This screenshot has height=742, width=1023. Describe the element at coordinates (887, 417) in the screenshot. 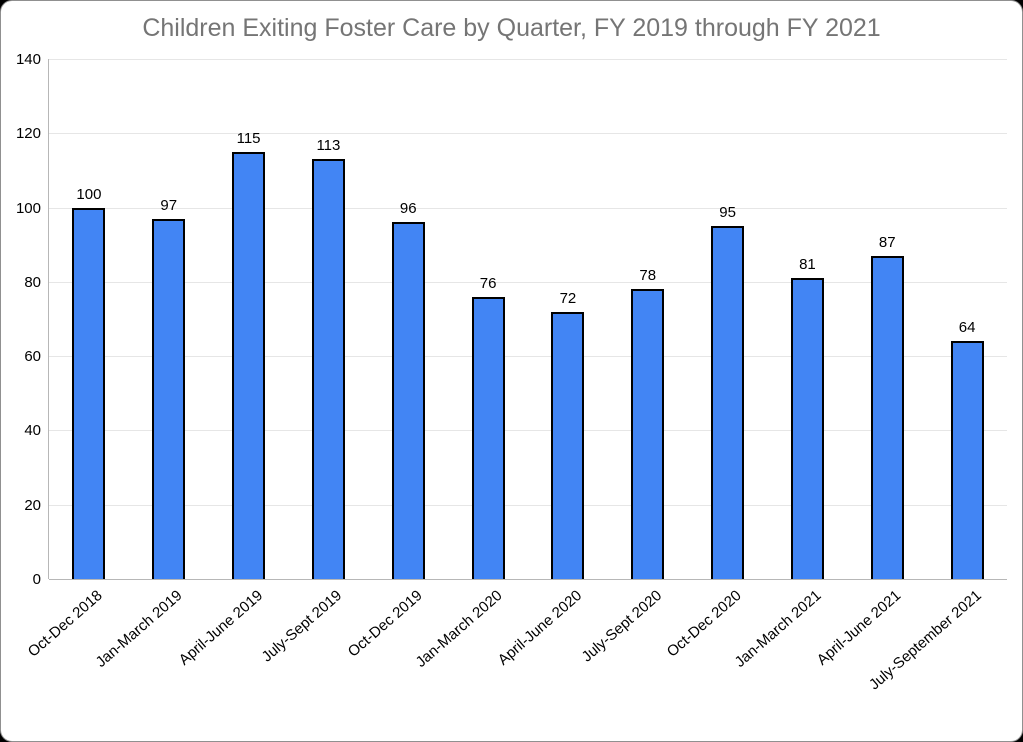

I see `bar-april-june-2021` at that location.